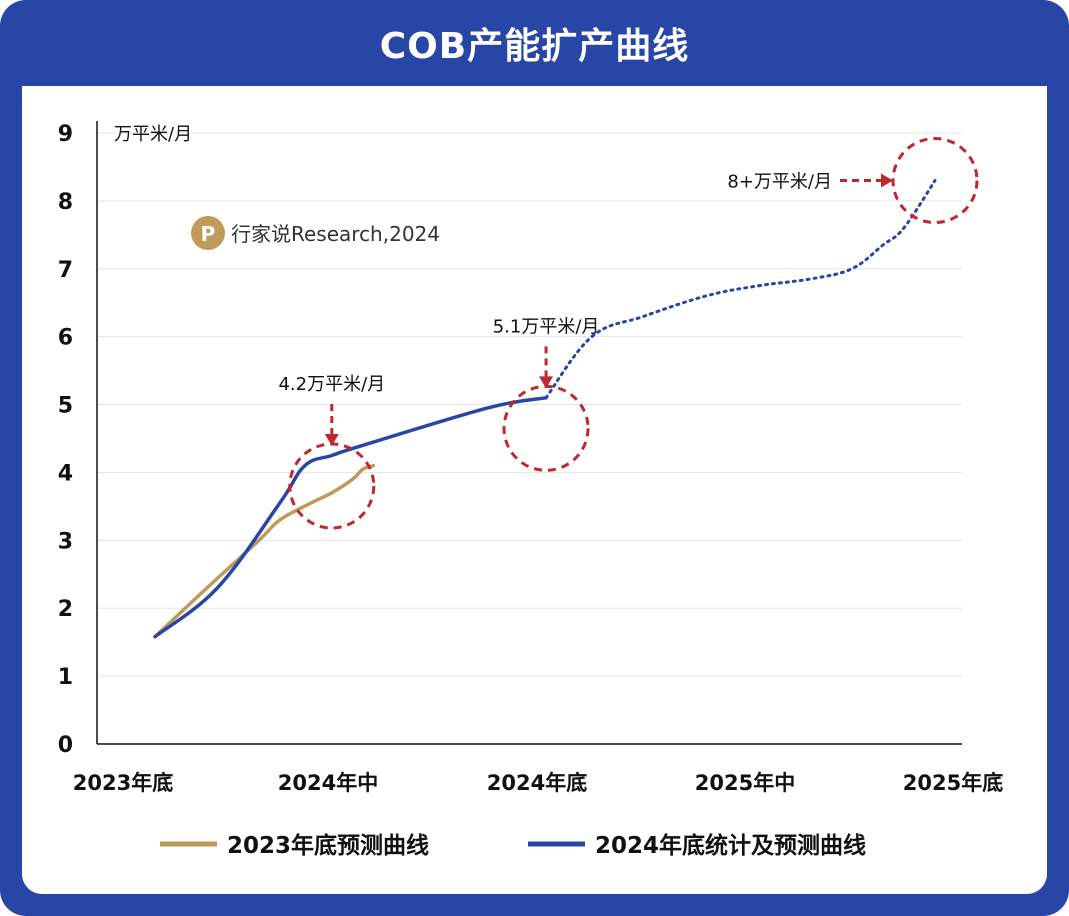 The height and width of the screenshot is (916, 1069). I want to click on y-tick-label: 5, so click(65, 406).